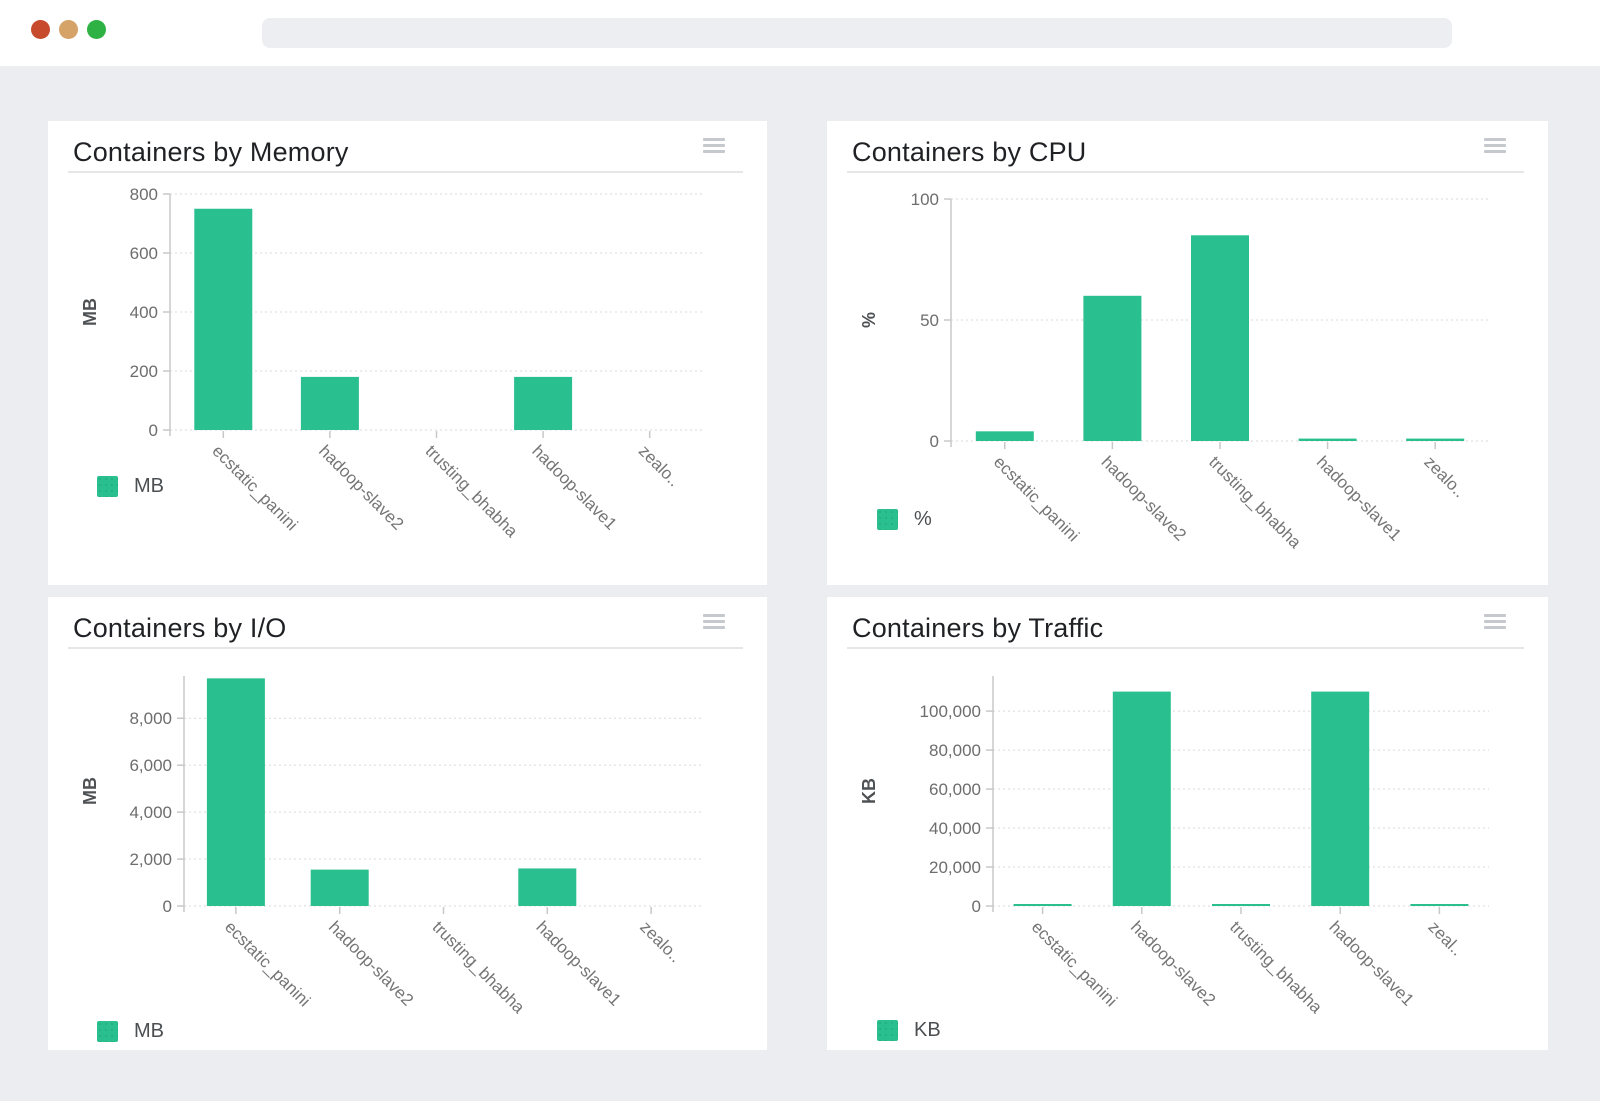 This screenshot has width=1600, height=1101. I want to click on svg-text: 60,000, so click(955, 789).